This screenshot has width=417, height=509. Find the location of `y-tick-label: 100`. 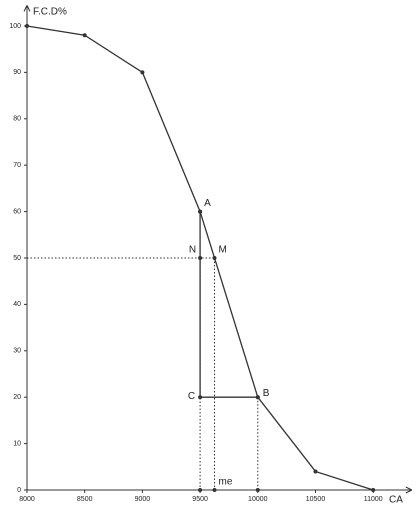

y-tick-label: 100 is located at coordinates (15, 26).